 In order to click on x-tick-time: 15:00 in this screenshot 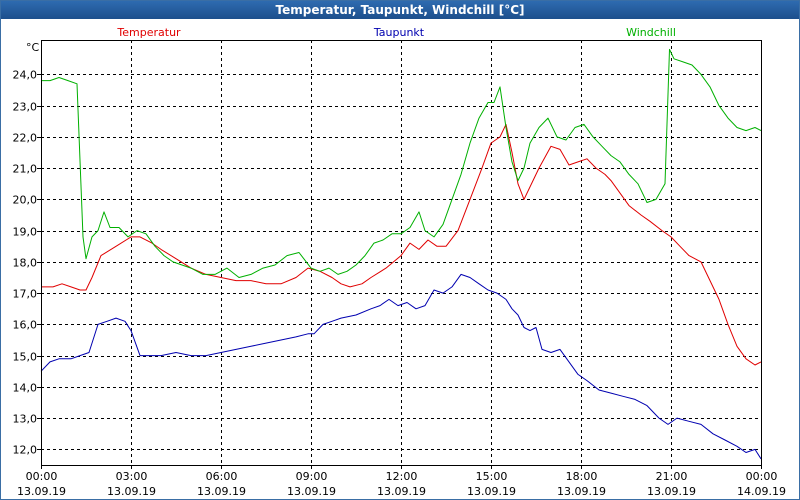, I will do `click(492, 476)`.